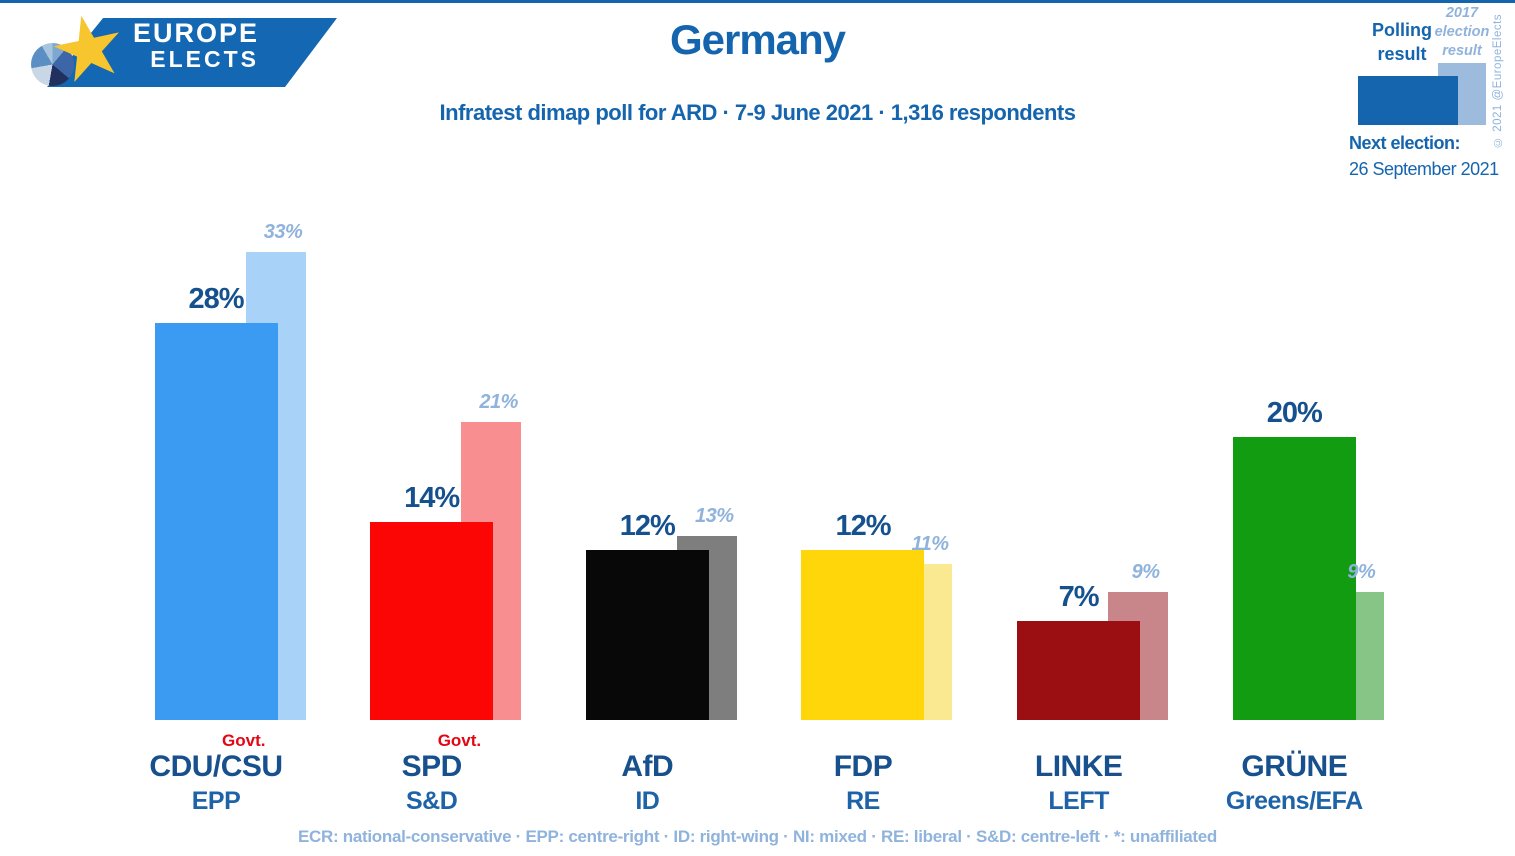  Describe the element at coordinates (432, 516) in the screenshot. I see `party-group: 14% 21% Govt. SPD S&D` at that location.